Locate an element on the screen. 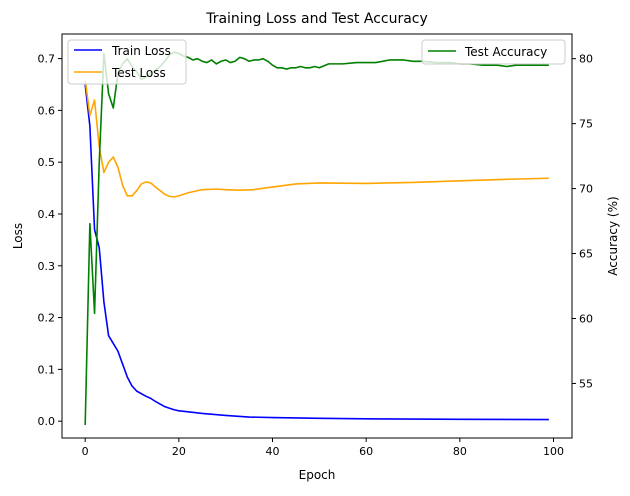 The width and height of the screenshot is (630, 496). y-tick-label: 0.1 is located at coordinates (47, 369).